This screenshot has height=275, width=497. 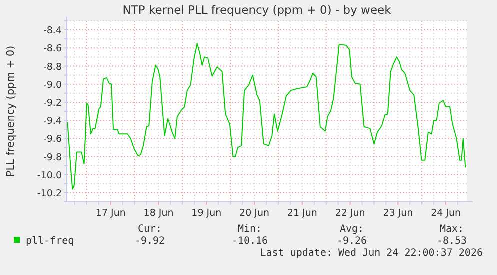 I want to click on x-tick-label: 23 Jun, so click(x=398, y=213).